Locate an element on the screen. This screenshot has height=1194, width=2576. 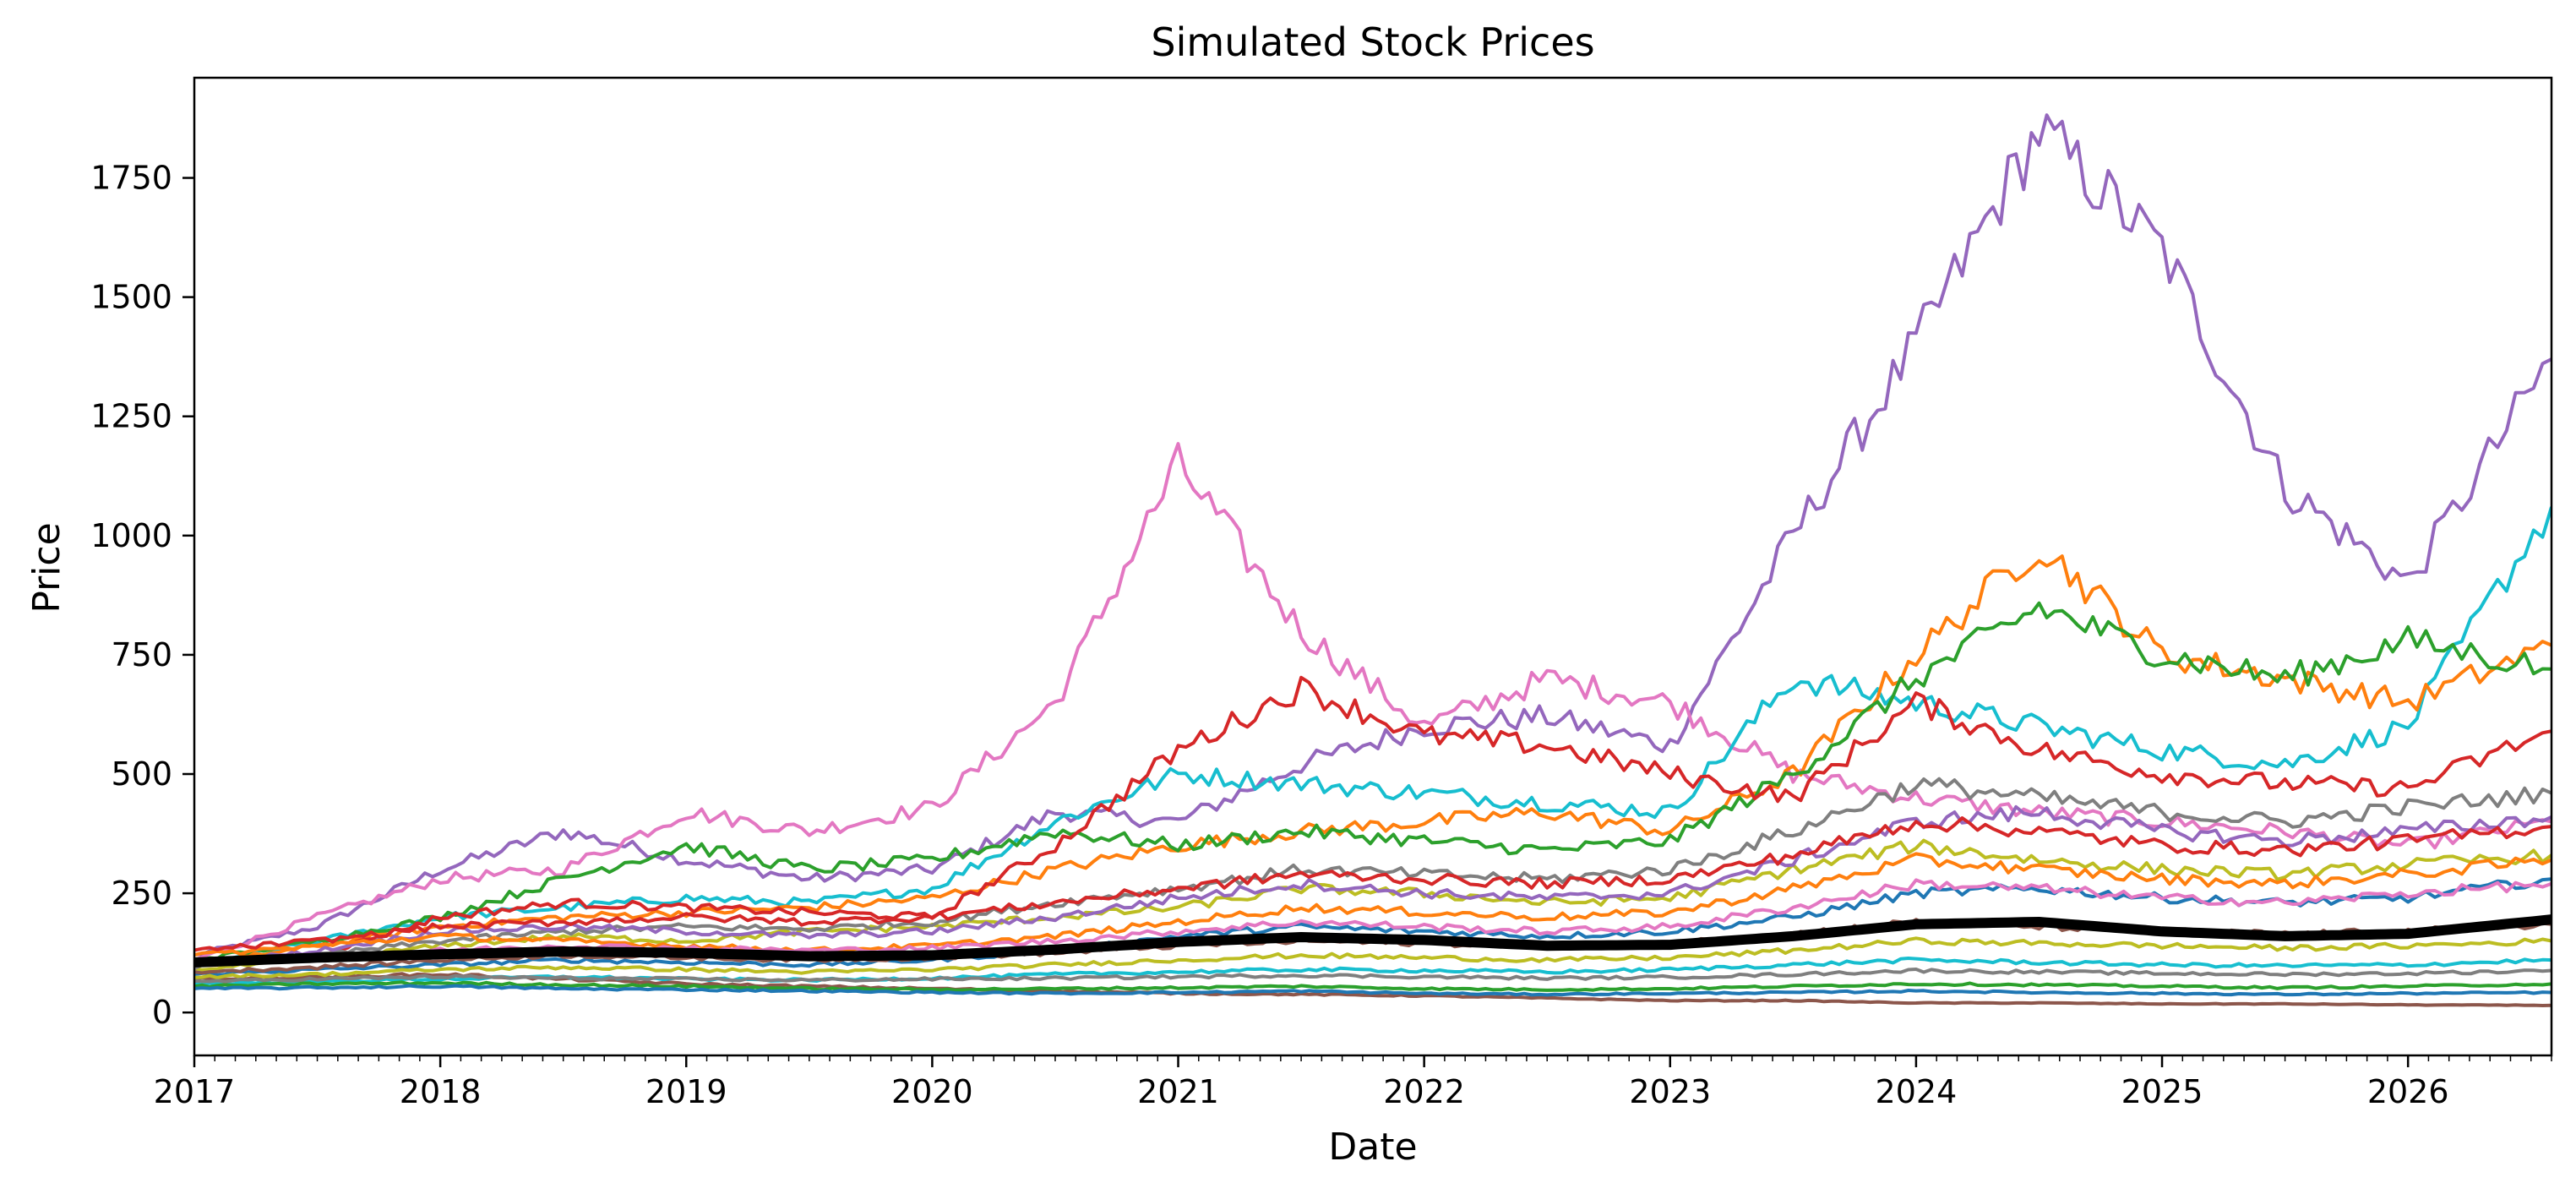
chart-title: Simulated Stock Prices is located at coordinates (1372, 42).